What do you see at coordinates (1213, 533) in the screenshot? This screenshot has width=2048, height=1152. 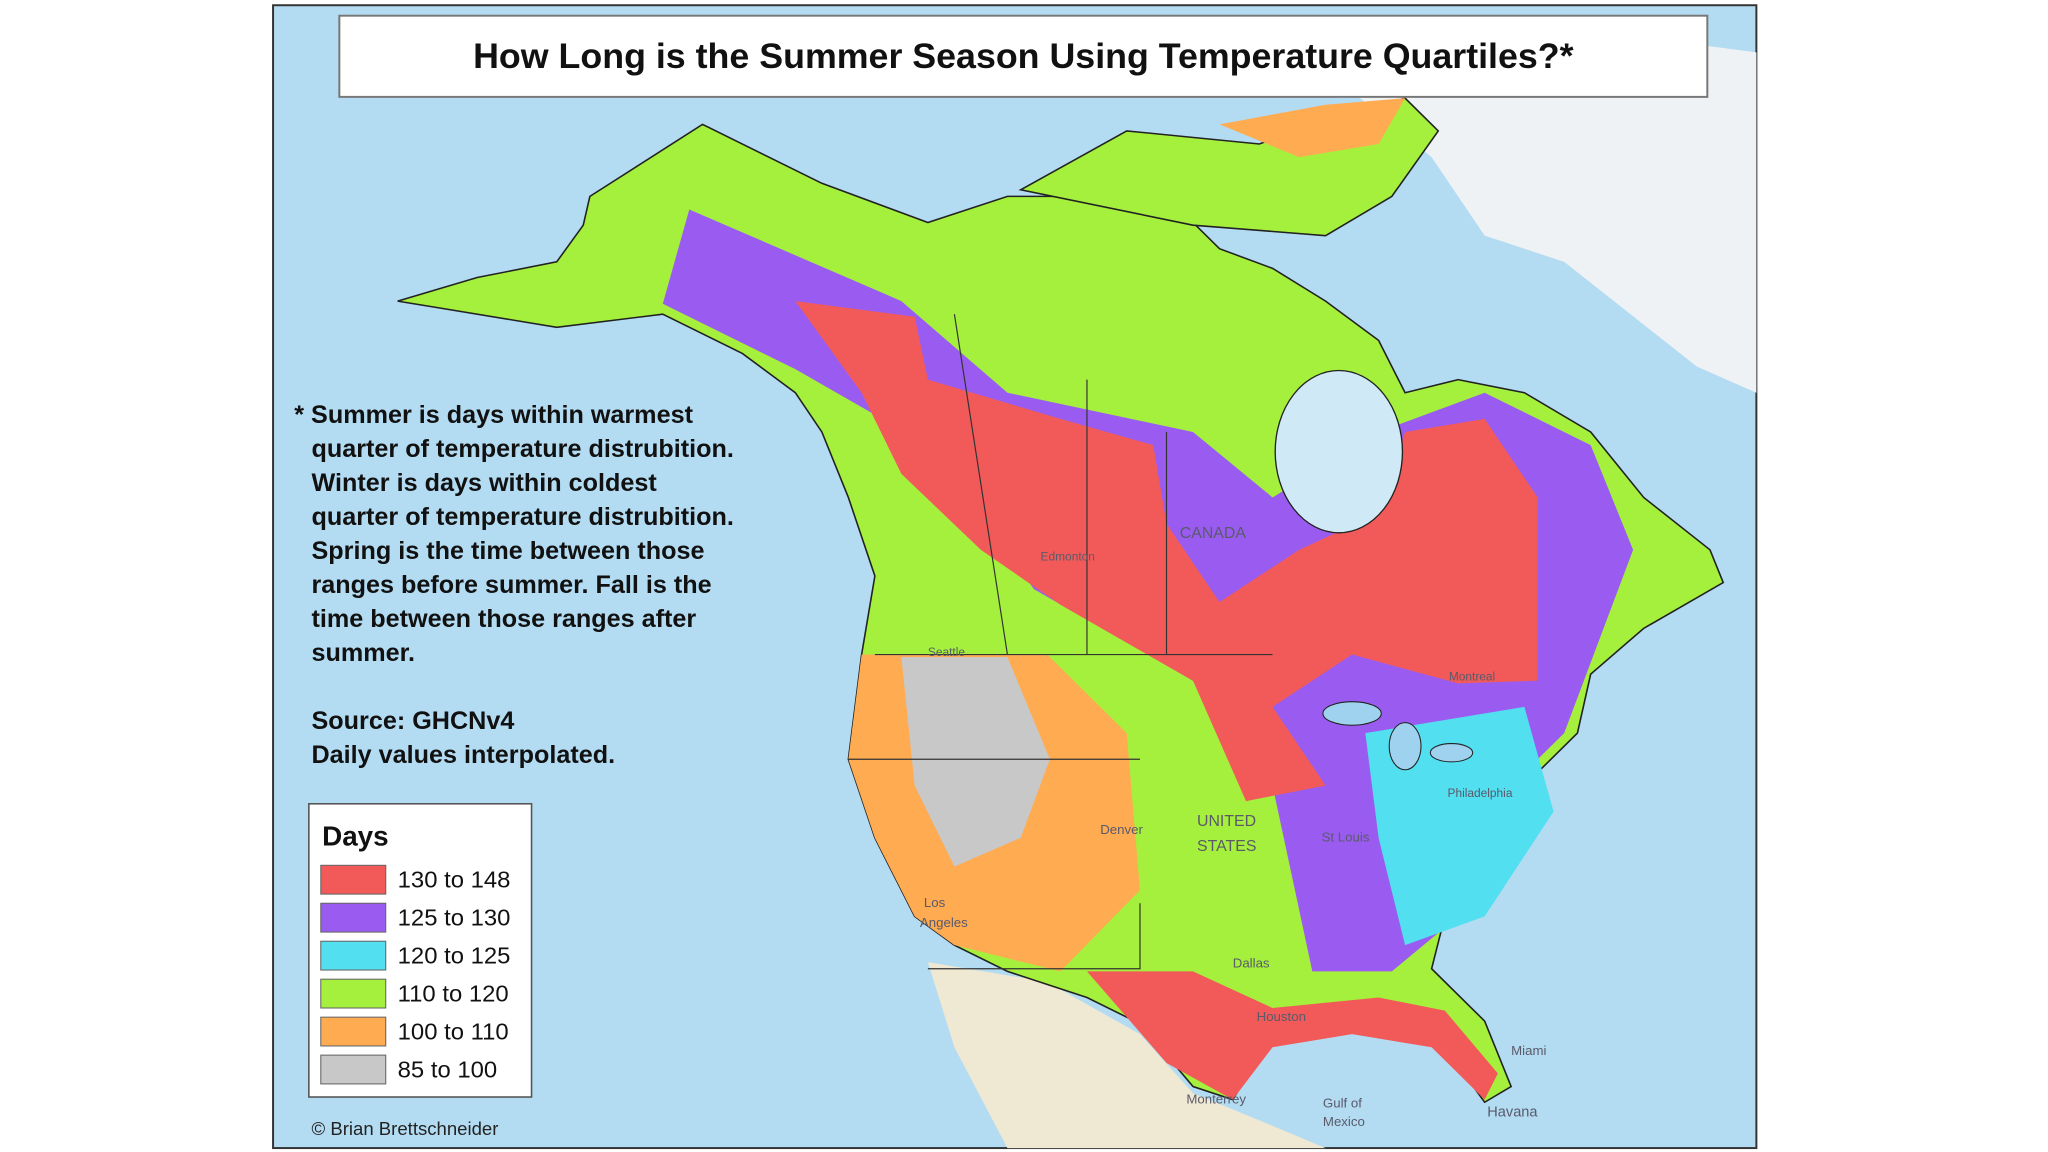 I see `place-label: CANADA` at bounding box center [1213, 533].